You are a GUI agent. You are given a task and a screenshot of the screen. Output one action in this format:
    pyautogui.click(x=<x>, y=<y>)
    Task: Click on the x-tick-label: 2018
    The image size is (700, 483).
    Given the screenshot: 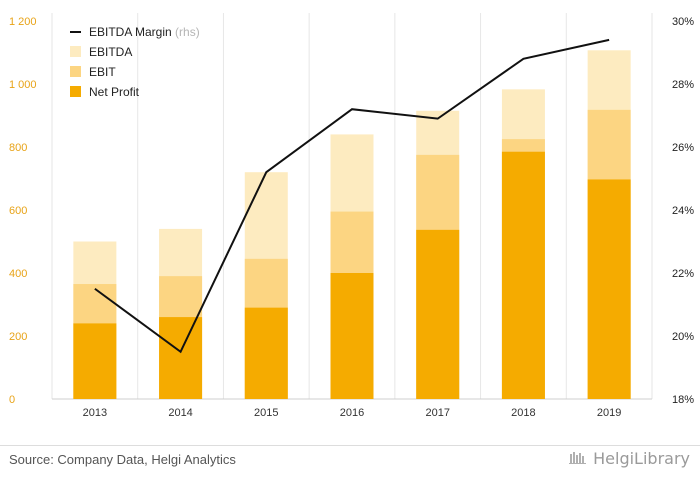 What is the action you would take?
    pyautogui.click(x=523, y=413)
    